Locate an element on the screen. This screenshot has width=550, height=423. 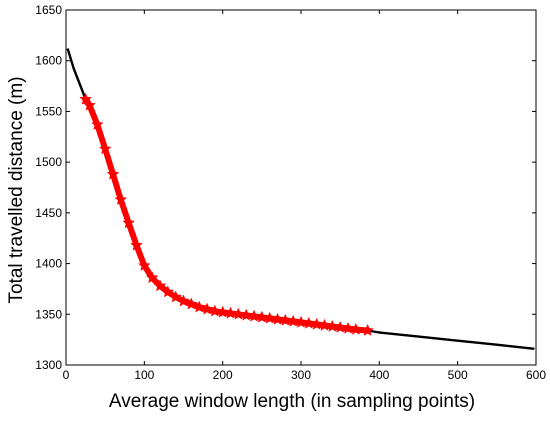
y-tick-label: 1350 is located at coordinates (48, 314).